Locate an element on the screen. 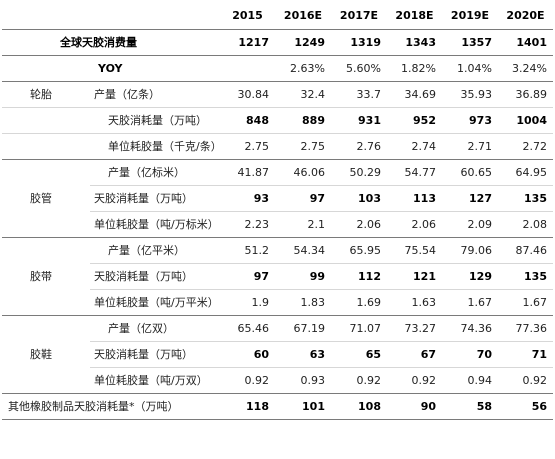 The height and width of the screenshot is (459, 555). table-cell: 952 is located at coordinates (414, 120).